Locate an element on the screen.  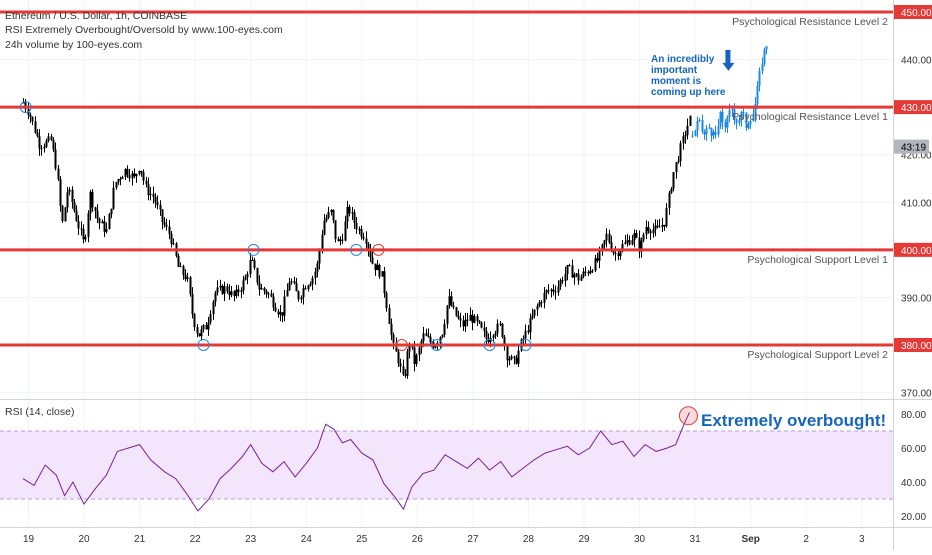
price-level-tag is located at coordinates (913, 107).